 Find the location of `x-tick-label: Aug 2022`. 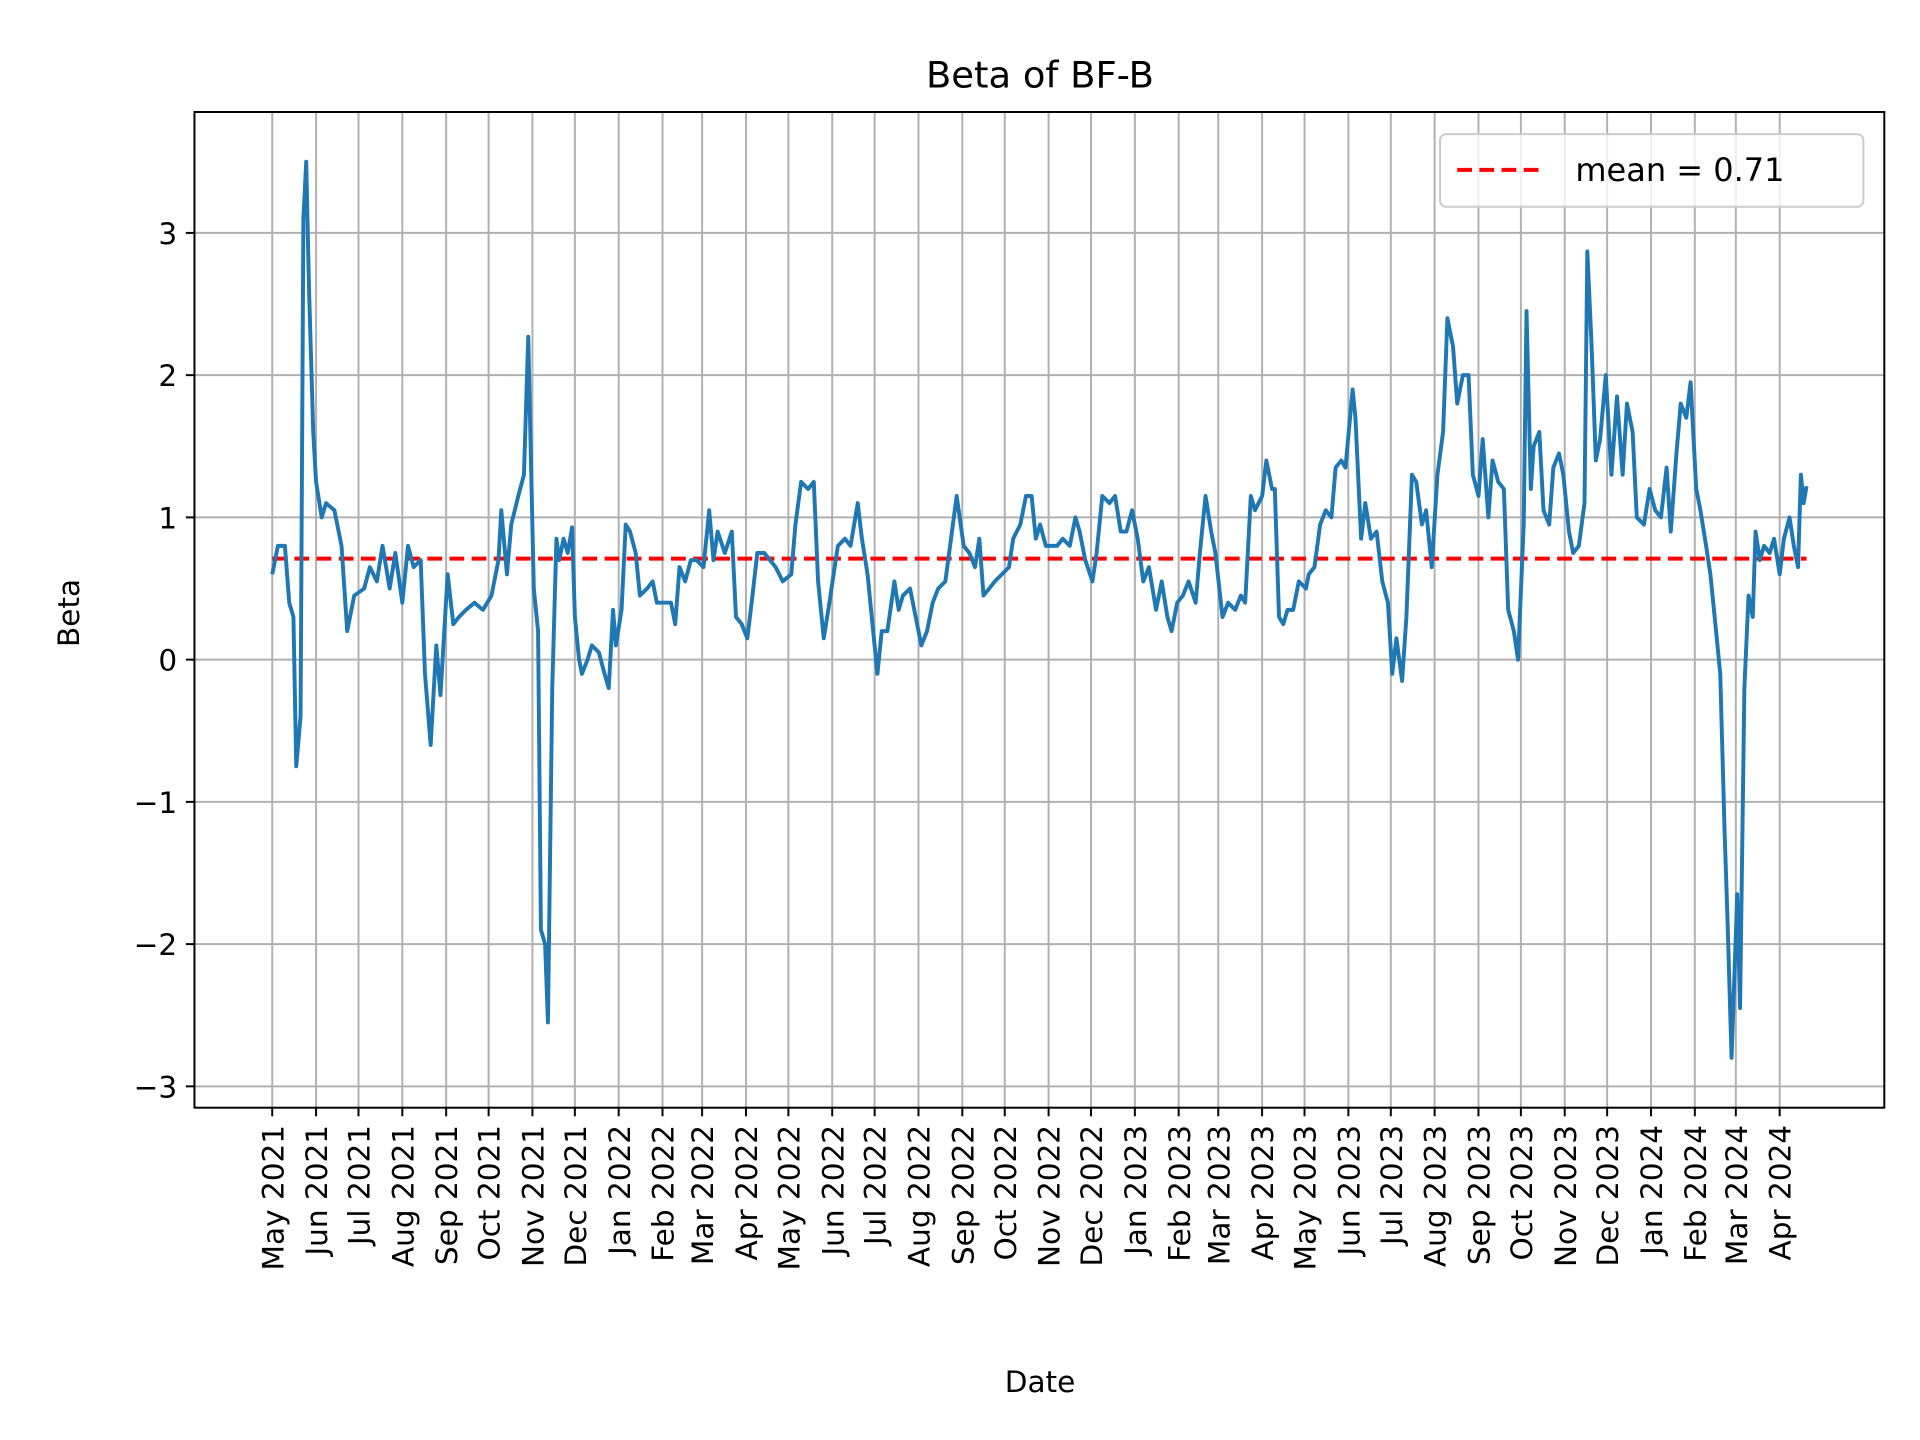

x-tick-label: Aug 2022 is located at coordinates (920, 1196).